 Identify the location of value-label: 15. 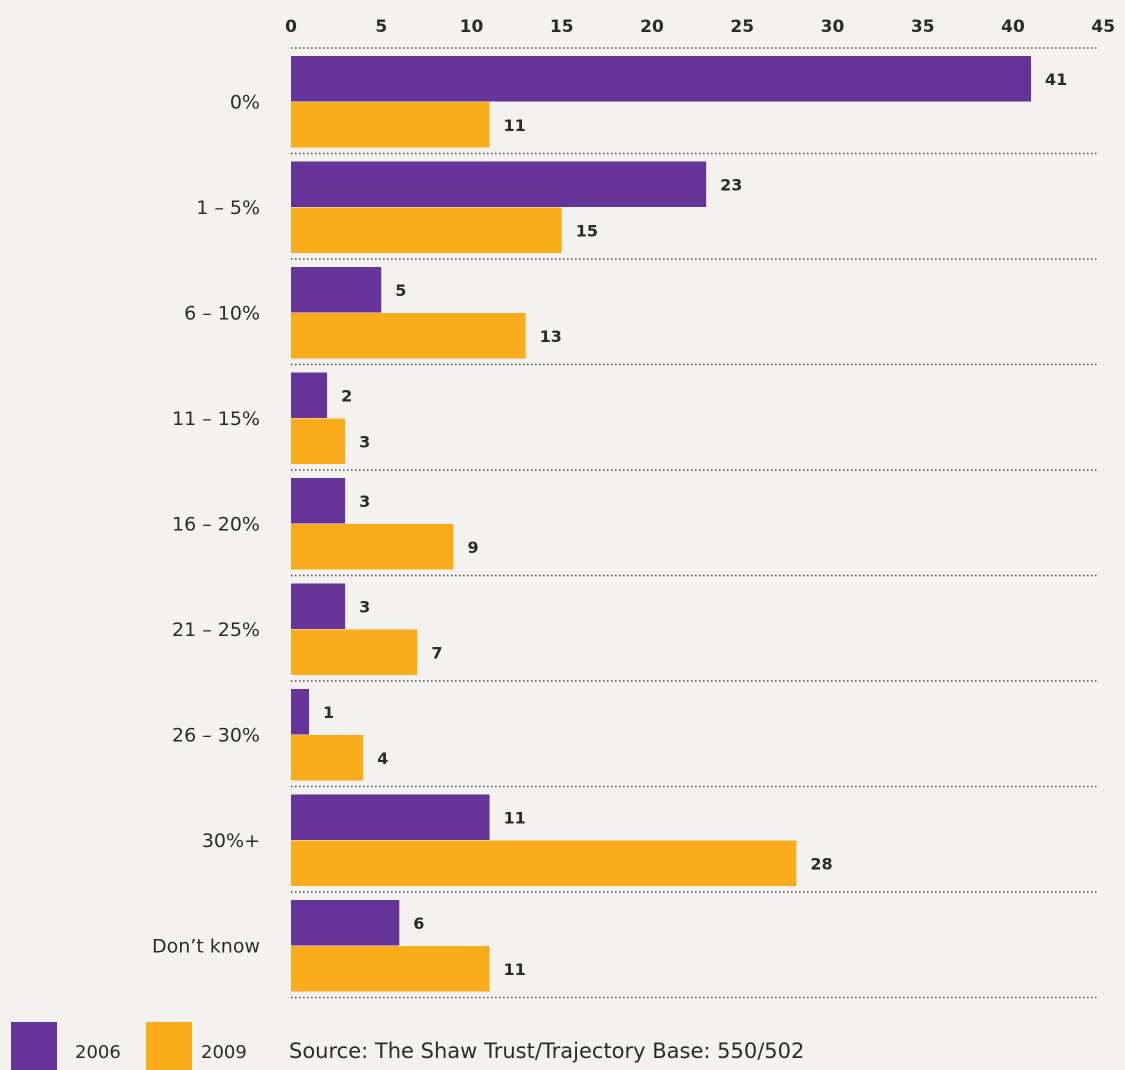
(587, 230).